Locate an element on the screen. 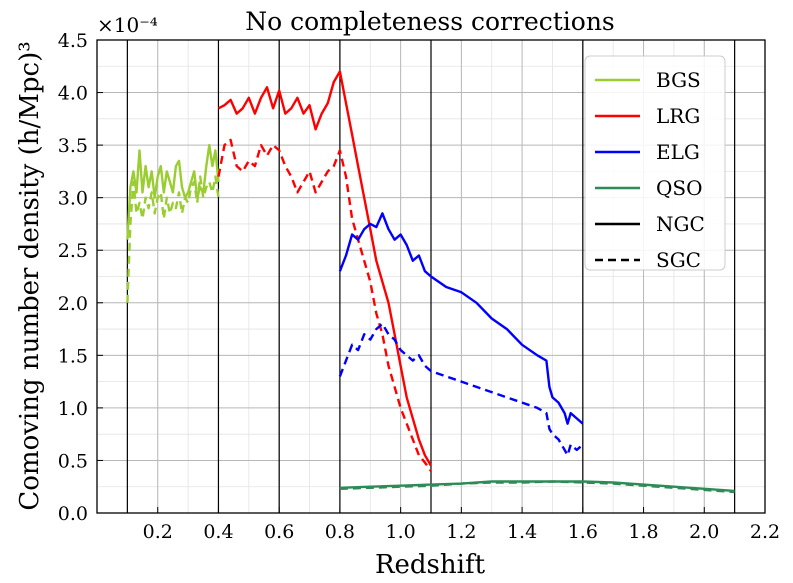 Image resolution: width=793 pixels, height=583 pixels. chart-title: No completeness corrections is located at coordinates (430, 21).